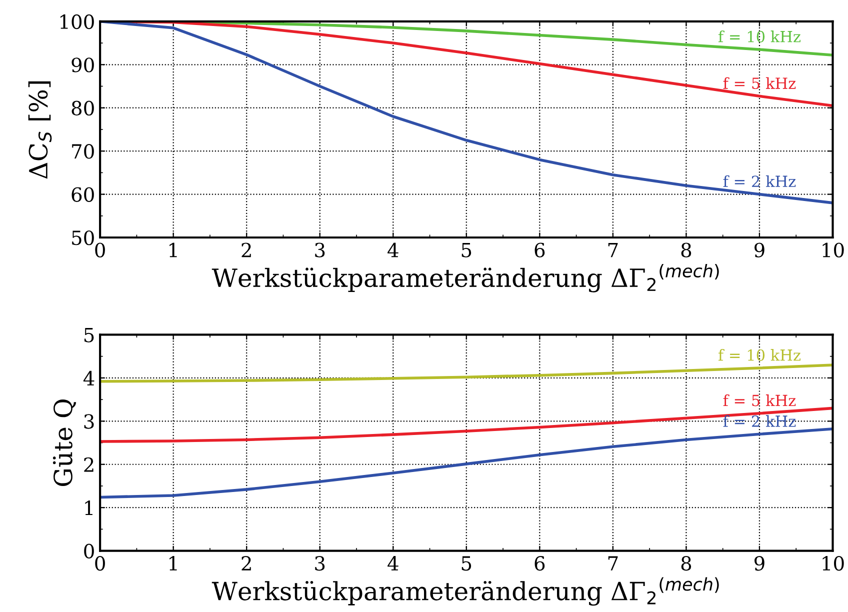 This screenshot has height=612, width=848. Describe the element at coordinates (89, 335) in the screenshot. I see `y-tick-label: 5` at that location.